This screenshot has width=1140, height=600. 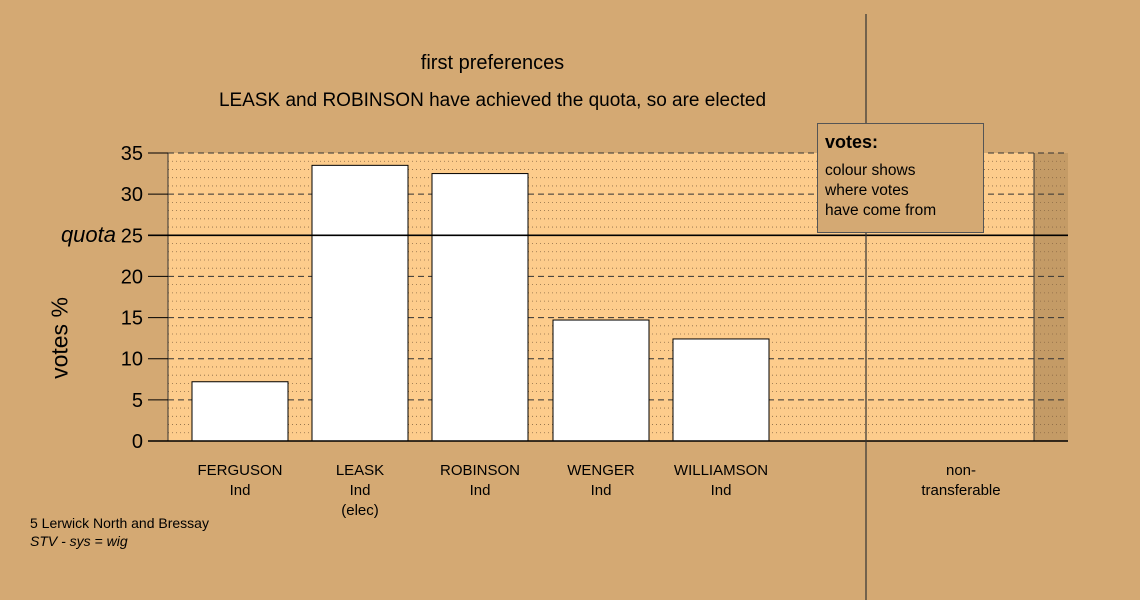 I want to click on footer-system: STV - sys = wig, so click(x=79, y=541).